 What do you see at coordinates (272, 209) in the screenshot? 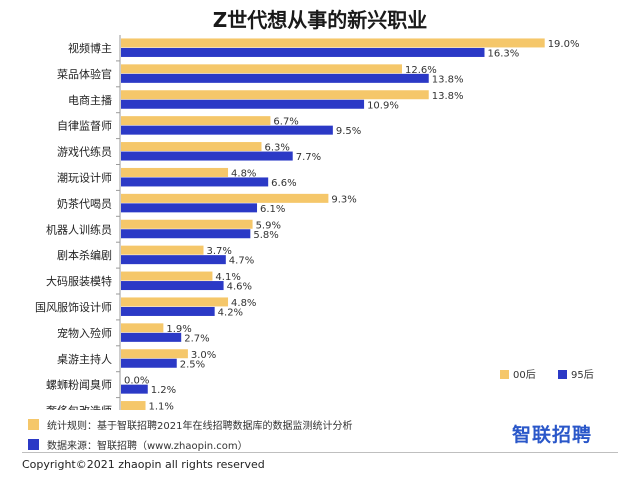
I see `data-label: 6.1%` at bounding box center [272, 209].